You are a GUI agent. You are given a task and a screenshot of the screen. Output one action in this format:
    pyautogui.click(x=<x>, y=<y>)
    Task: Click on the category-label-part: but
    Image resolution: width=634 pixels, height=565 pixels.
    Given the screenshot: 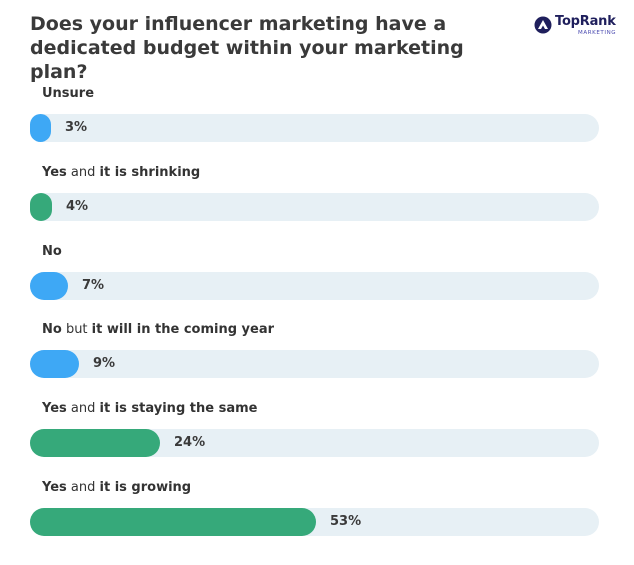 What is the action you would take?
    pyautogui.click(x=76, y=329)
    